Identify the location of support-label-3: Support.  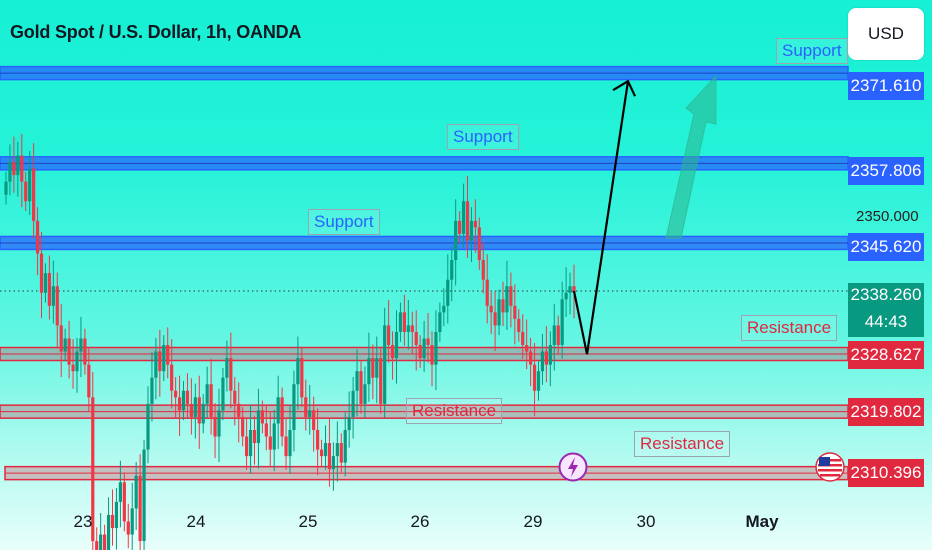
(344, 222).